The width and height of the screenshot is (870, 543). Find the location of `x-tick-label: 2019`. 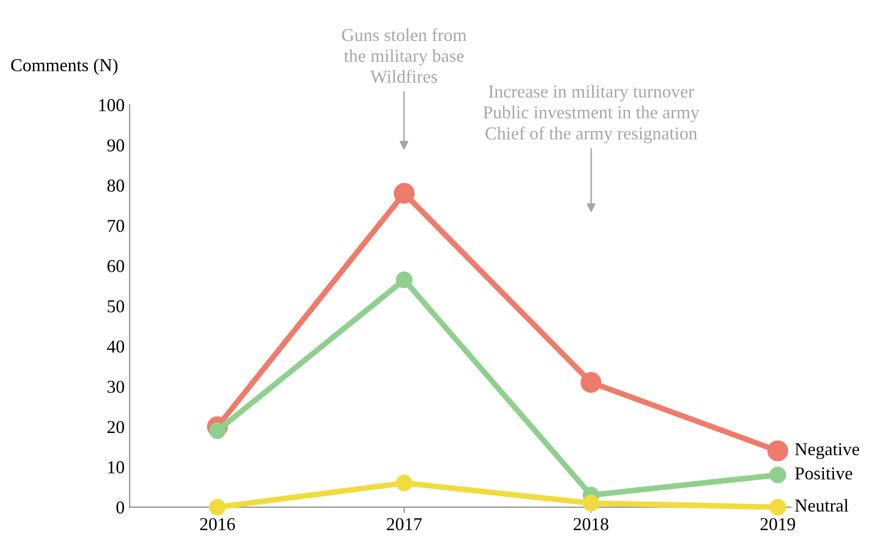

x-tick-label: 2019 is located at coordinates (778, 524).